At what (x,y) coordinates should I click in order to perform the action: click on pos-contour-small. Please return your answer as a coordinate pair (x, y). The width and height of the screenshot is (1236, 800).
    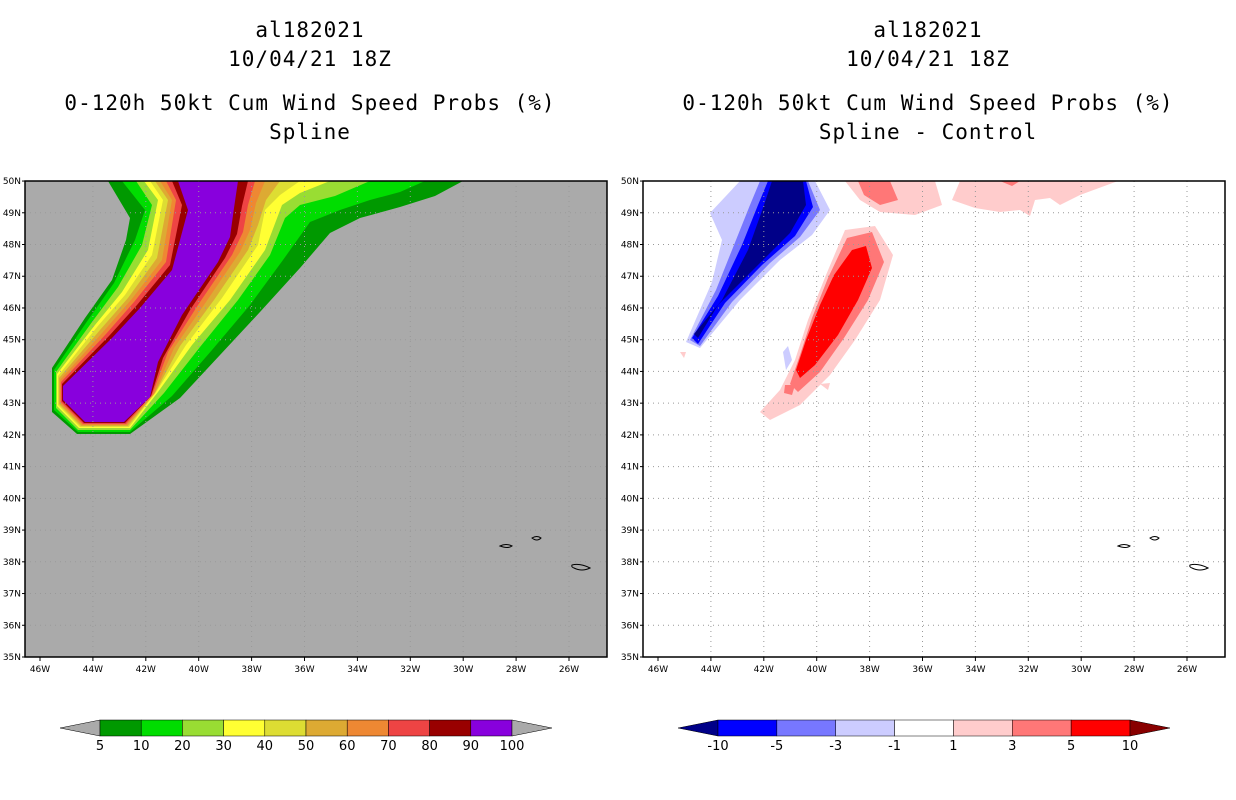
    Looking at the image, I should click on (789, 390).